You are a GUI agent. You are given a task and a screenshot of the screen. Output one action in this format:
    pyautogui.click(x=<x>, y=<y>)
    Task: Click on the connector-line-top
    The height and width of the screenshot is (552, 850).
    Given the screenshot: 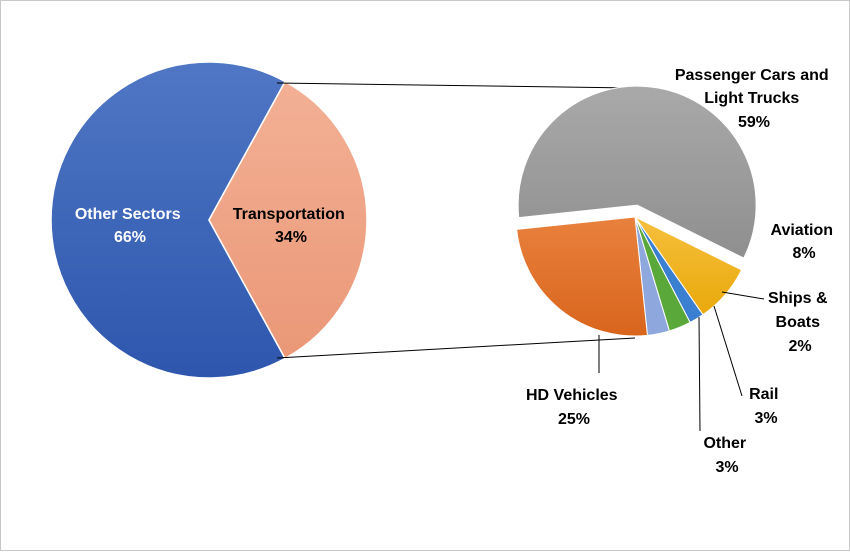 What is the action you would take?
    pyautogui.click(x=455, y=85)
    